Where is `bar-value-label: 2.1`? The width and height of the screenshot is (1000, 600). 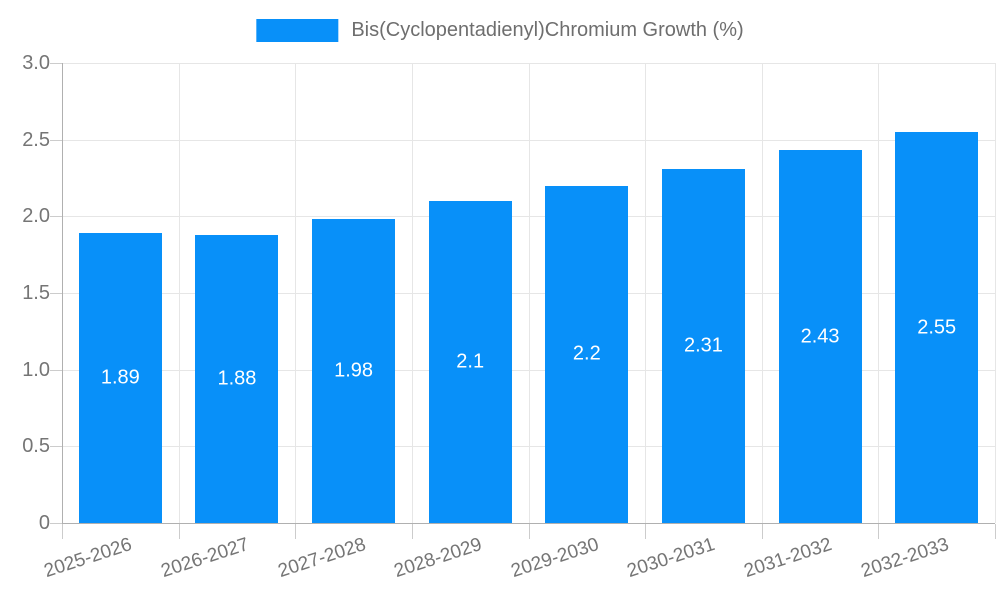 bar-value-label: 2.1 is located at coordinates (470, 361).